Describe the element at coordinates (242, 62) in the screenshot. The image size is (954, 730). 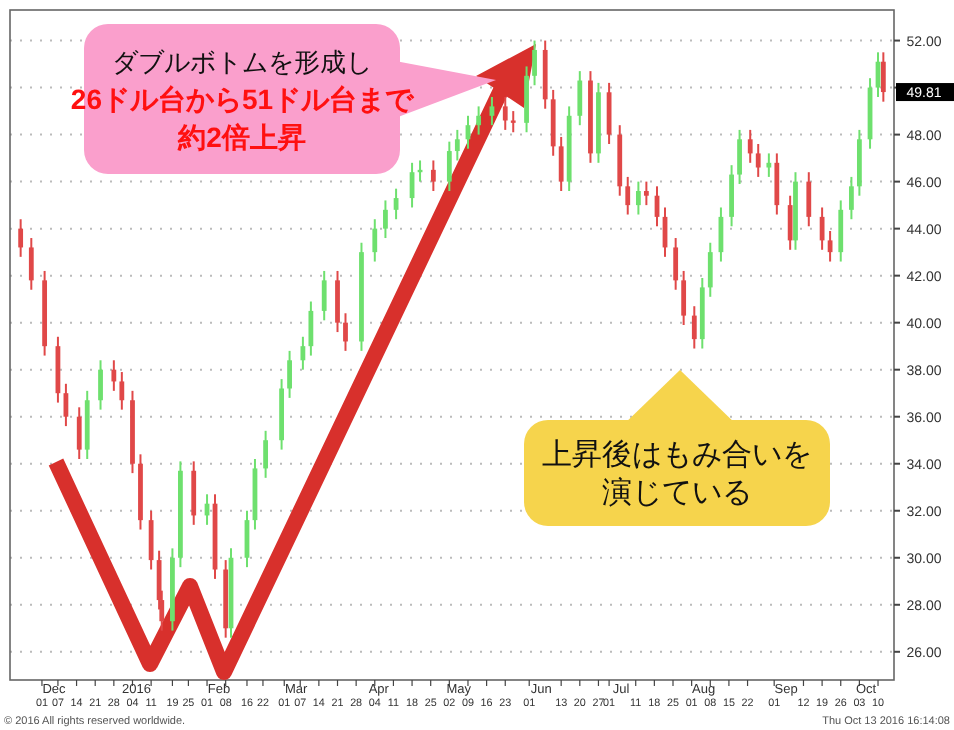
I see `annotation: ダブルボトムを形成し` at that location.